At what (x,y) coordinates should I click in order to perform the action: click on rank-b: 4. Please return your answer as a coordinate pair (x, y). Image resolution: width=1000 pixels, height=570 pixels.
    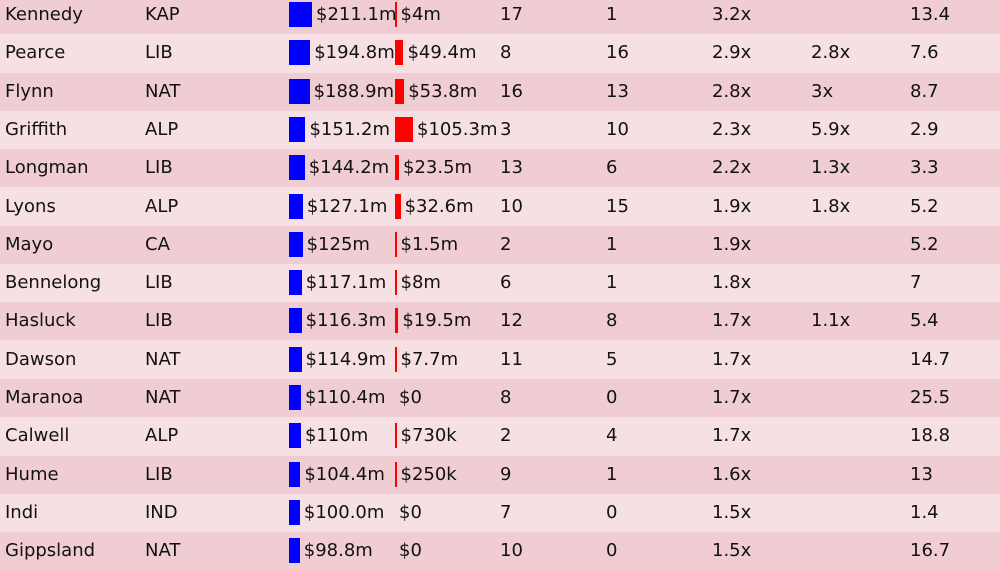
    Looking at the image, I should click on (612, 436).